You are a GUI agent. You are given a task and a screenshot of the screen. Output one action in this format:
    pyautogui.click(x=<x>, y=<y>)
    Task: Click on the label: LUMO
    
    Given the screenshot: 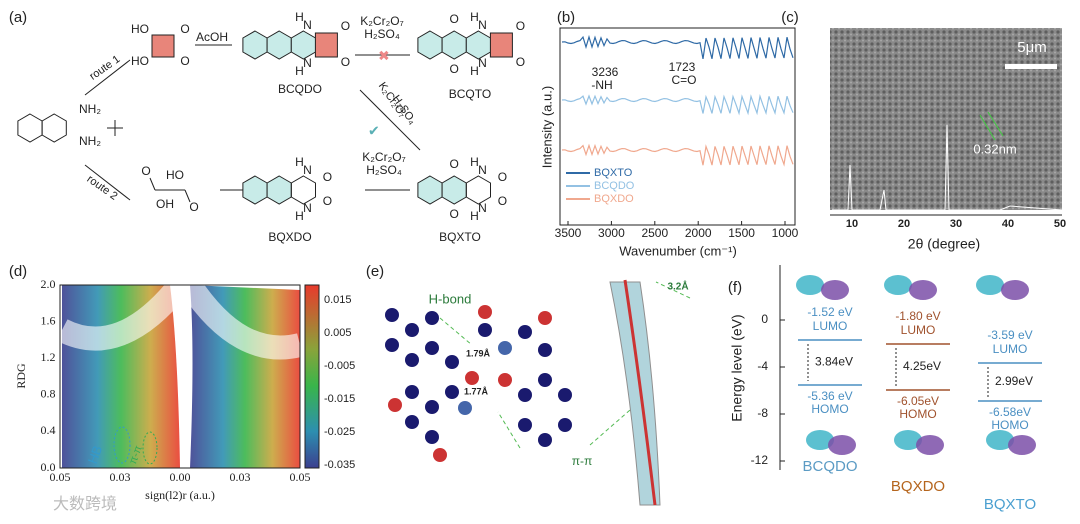 What is the action you would take?
    pyautogui.click(x=918, y=330)
    